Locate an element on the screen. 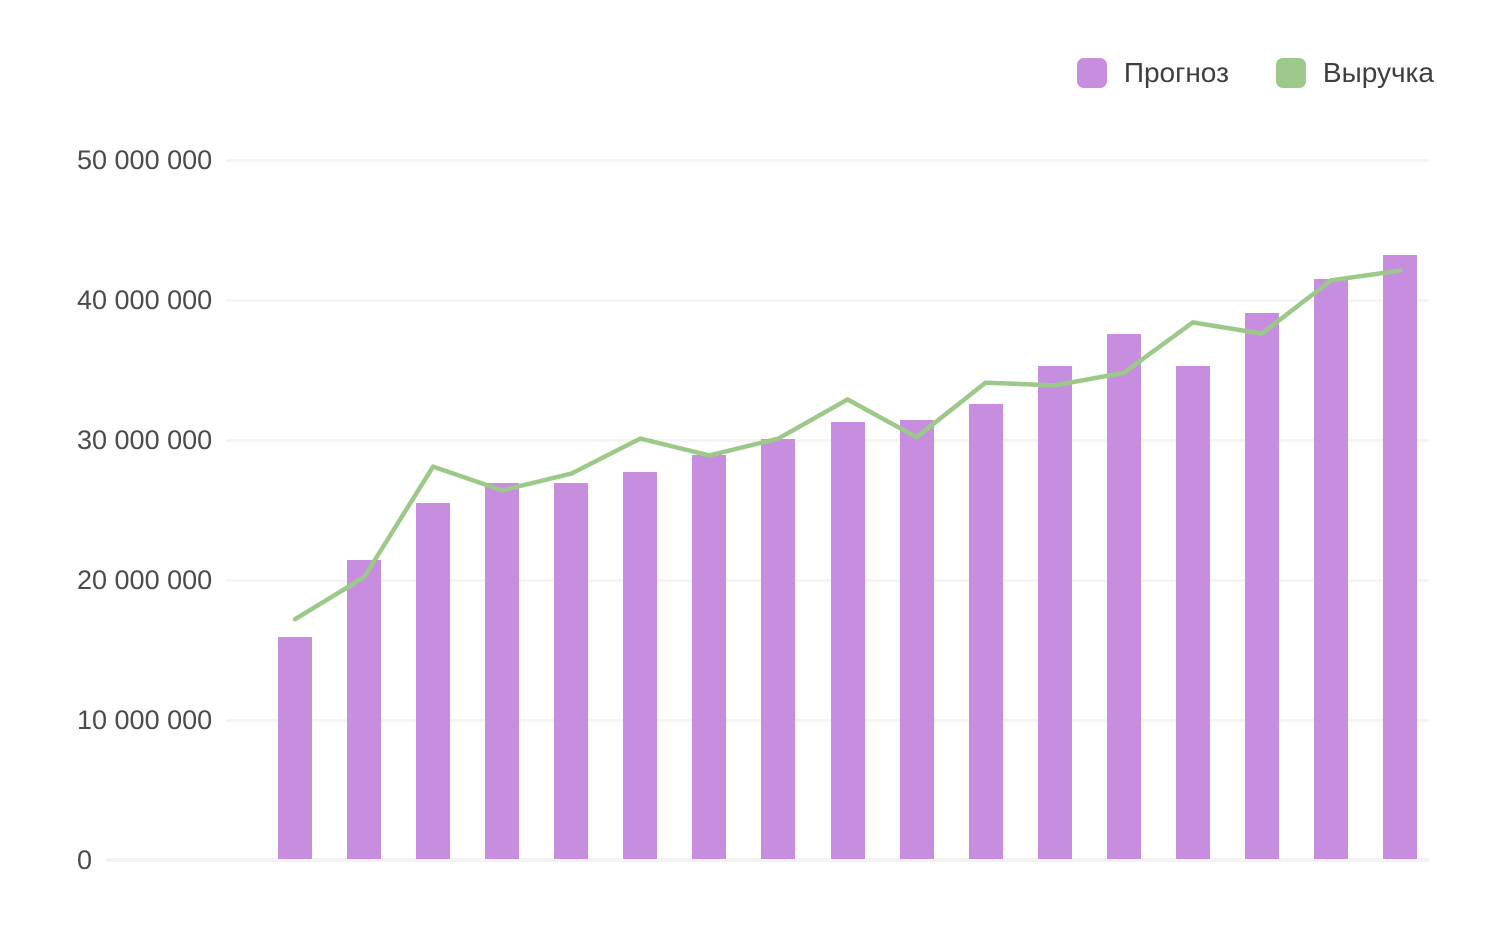  y-tick-label: 20 000 000 is located at coordinates (145, 579).